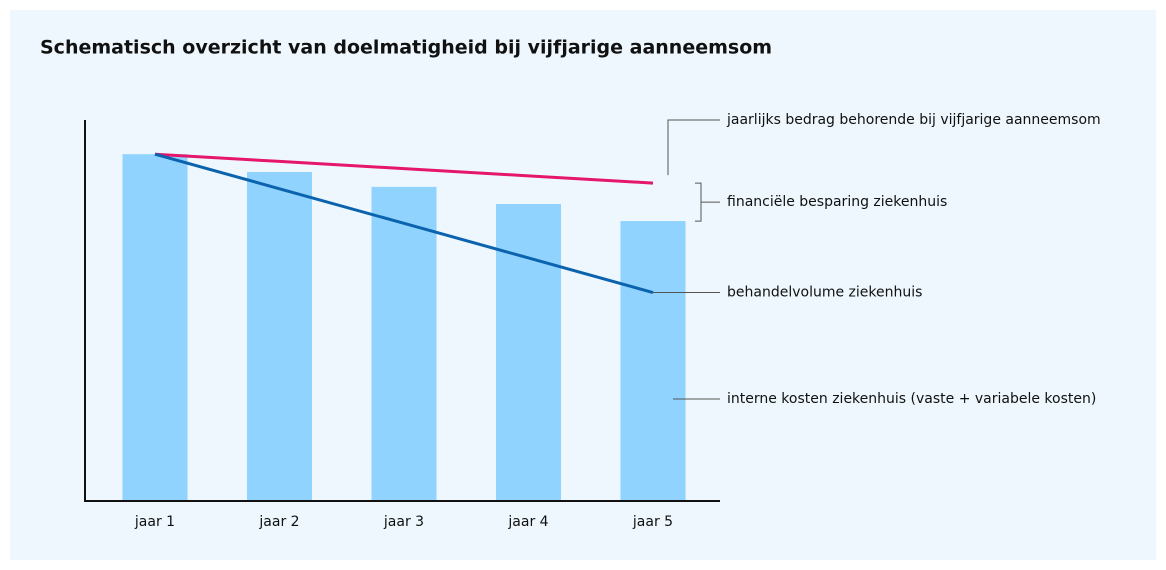  What do you see at coordinates (527, 522) in the screenshot?
I see `x-tick-label: jaar 4` at bounding box center [527, 522].